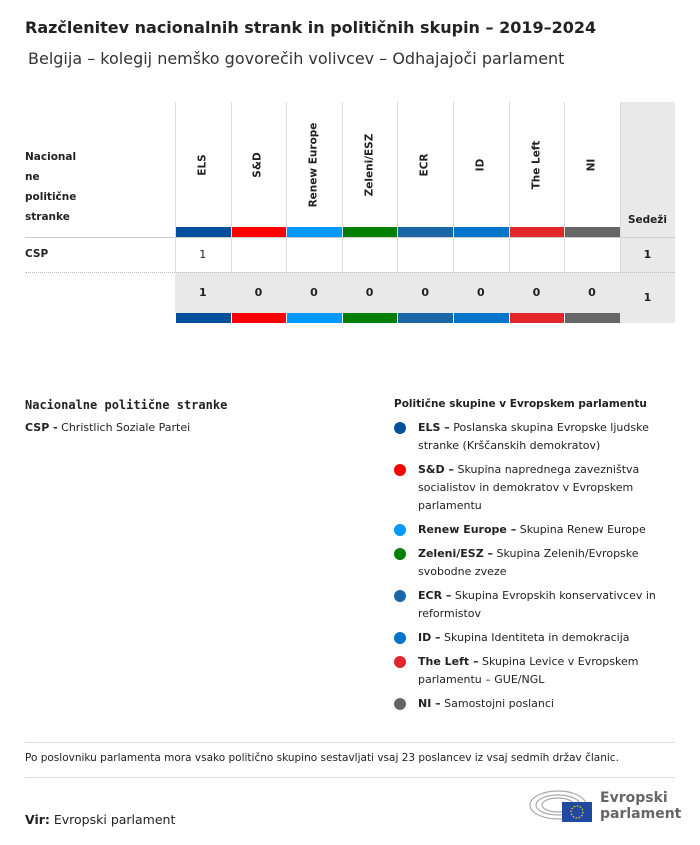  I want to click on source: Vir: Evropski parlament, so click(100, 819).